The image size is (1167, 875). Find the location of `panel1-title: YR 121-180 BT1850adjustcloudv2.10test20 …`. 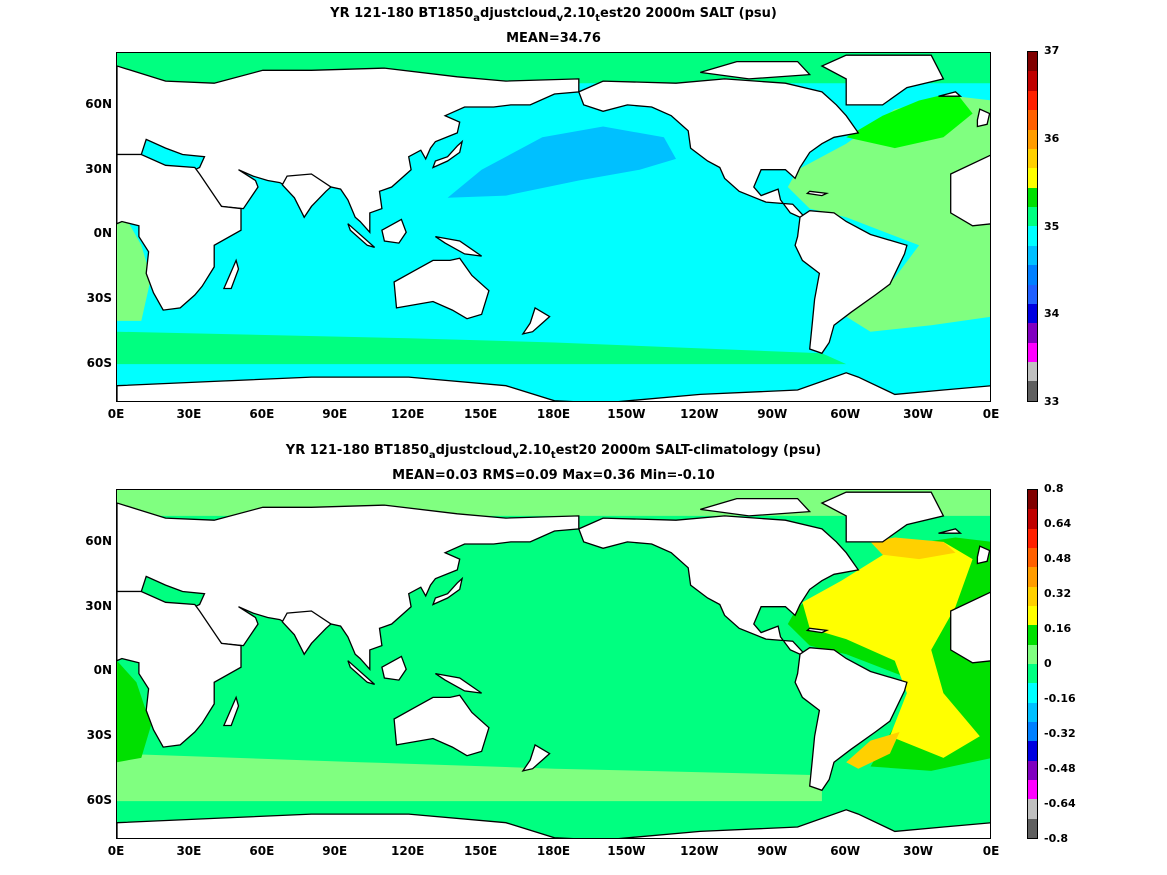

panel1-title: YR 121-180 BT1850adjustcloudv2.10test20 … is located at coordinates (553, 15).